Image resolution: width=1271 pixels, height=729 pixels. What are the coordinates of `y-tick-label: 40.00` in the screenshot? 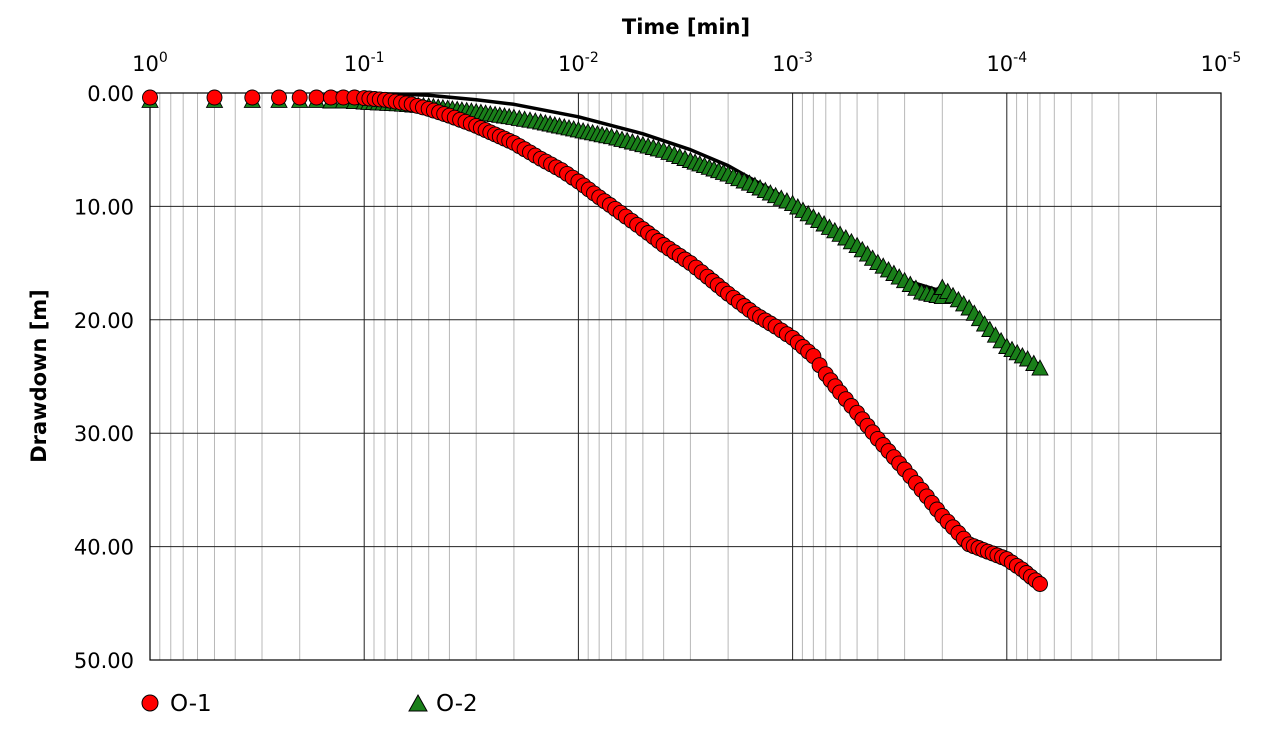 It's located at (104, 548).